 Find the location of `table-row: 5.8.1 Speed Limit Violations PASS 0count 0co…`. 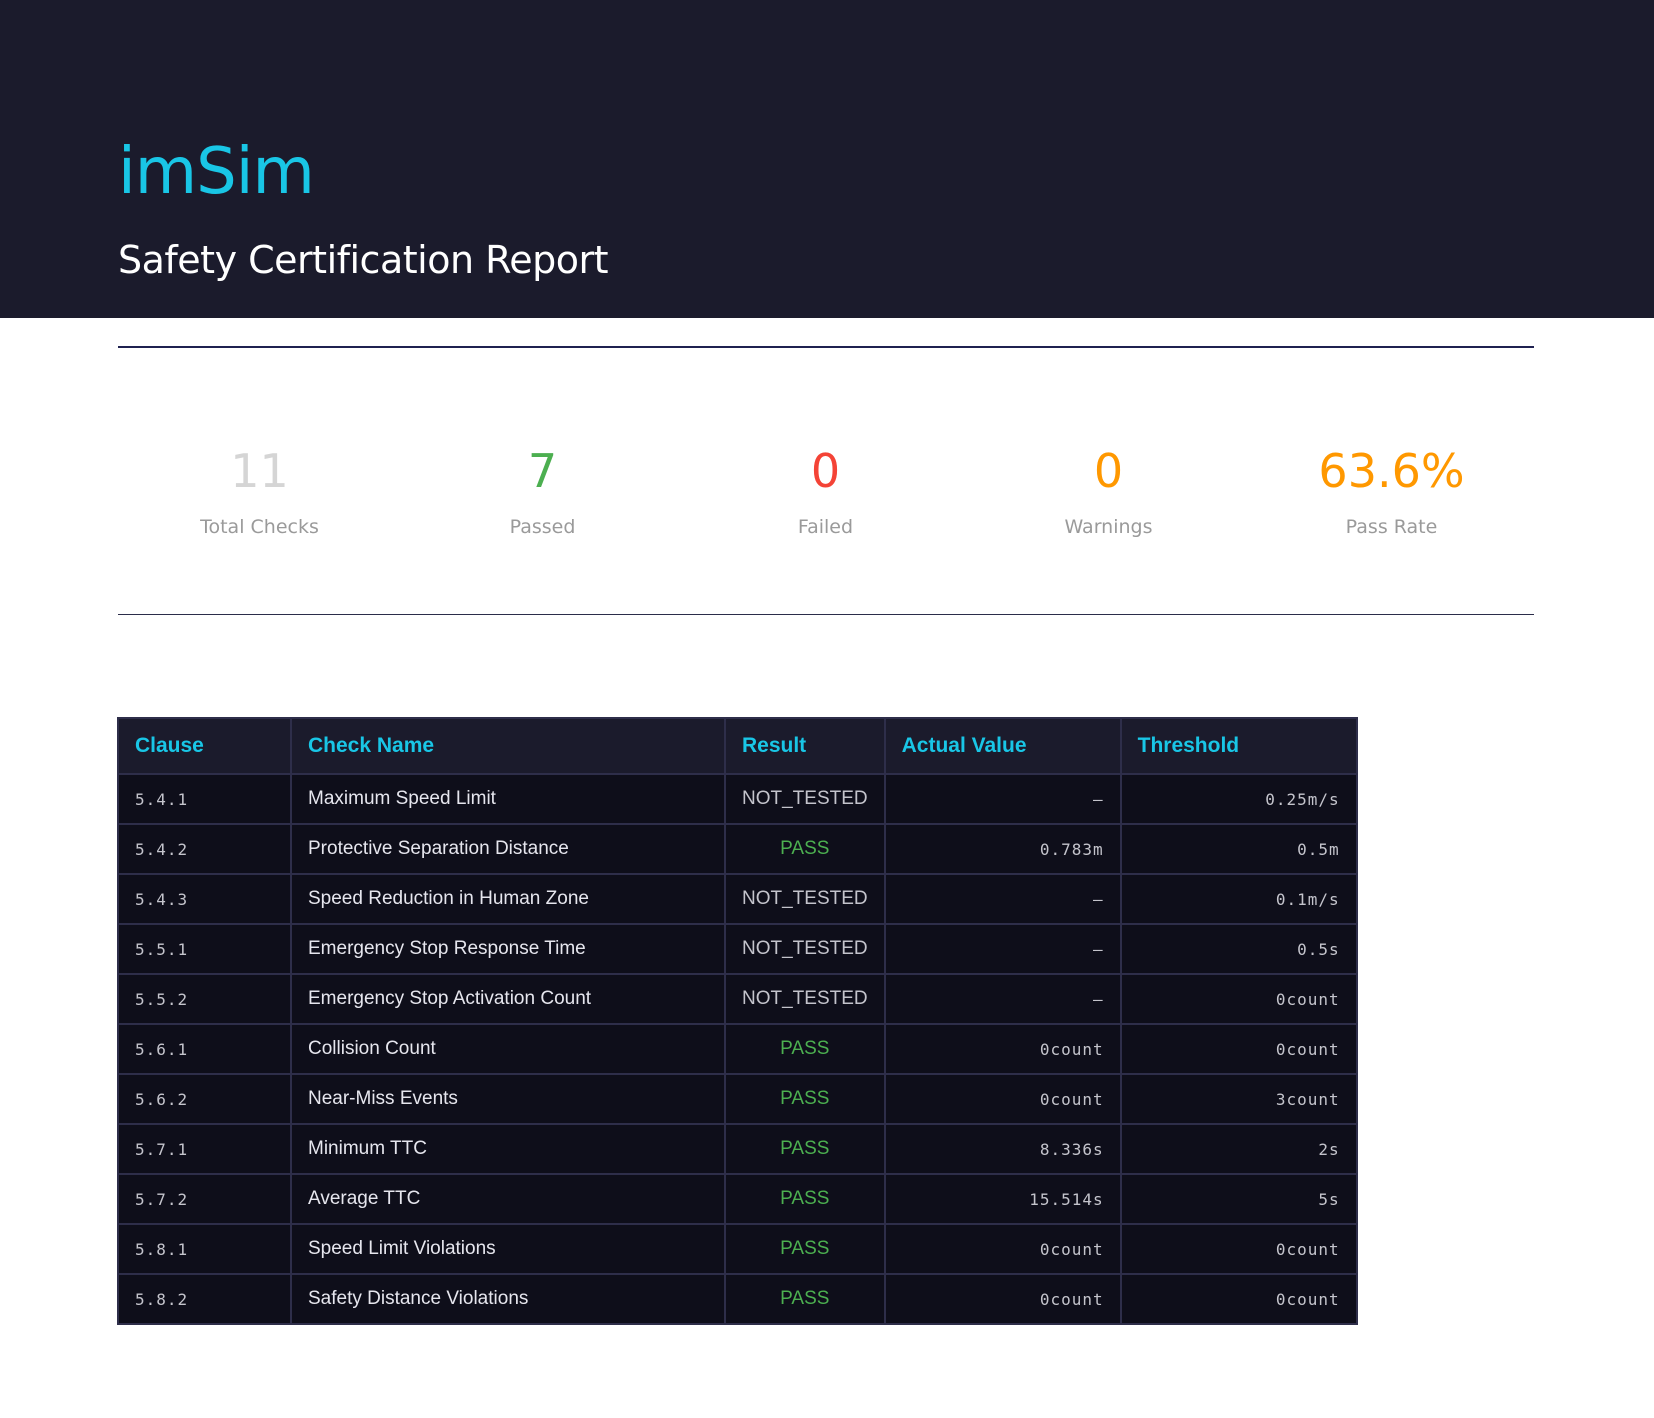

table-row: 5.8.1 Speed Limit Violations PASS 0count 0co… is located at coordinates (737, 1249).